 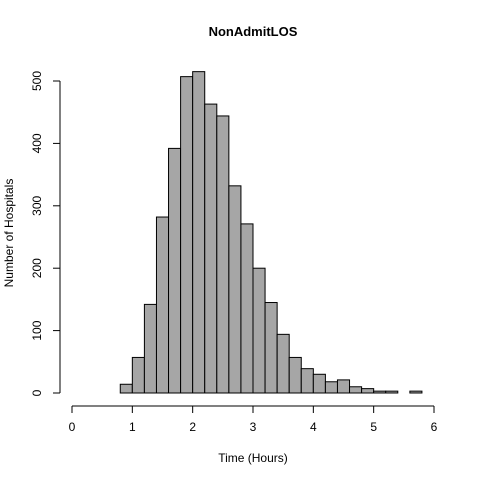 I want to click on y-tick-label: 500, so click(x=37, y=81).